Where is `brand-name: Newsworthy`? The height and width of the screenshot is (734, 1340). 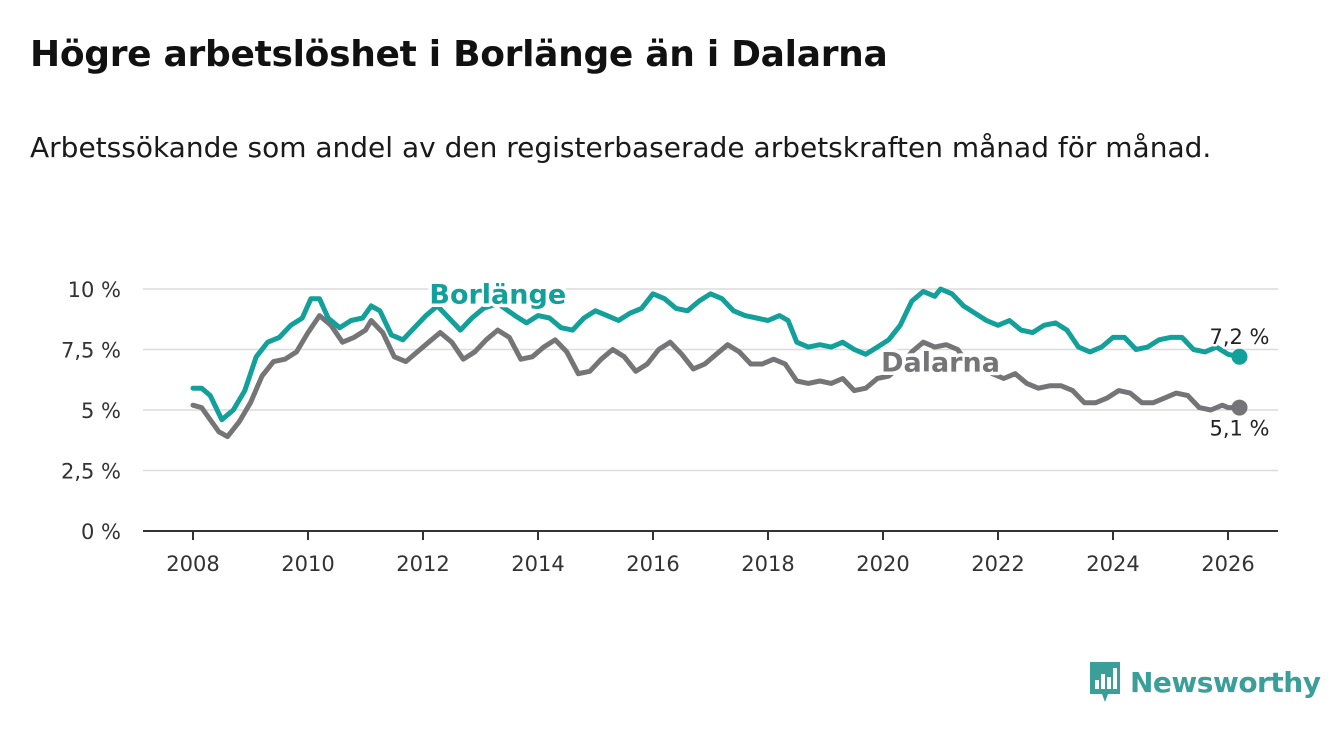 brand-name: Newsworthy is located at coordinates (1225, 682).